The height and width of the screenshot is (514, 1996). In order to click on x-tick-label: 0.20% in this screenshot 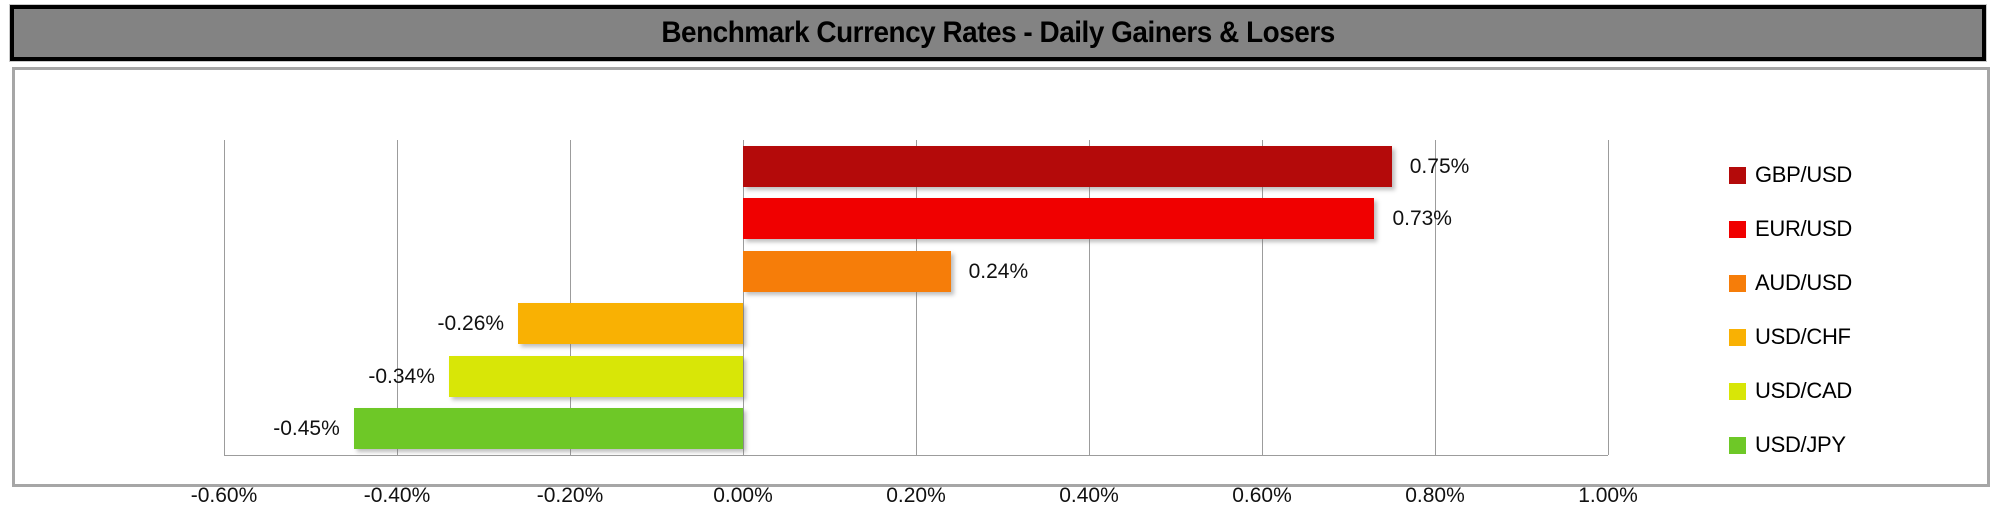, I will do `click(916, 495)`.